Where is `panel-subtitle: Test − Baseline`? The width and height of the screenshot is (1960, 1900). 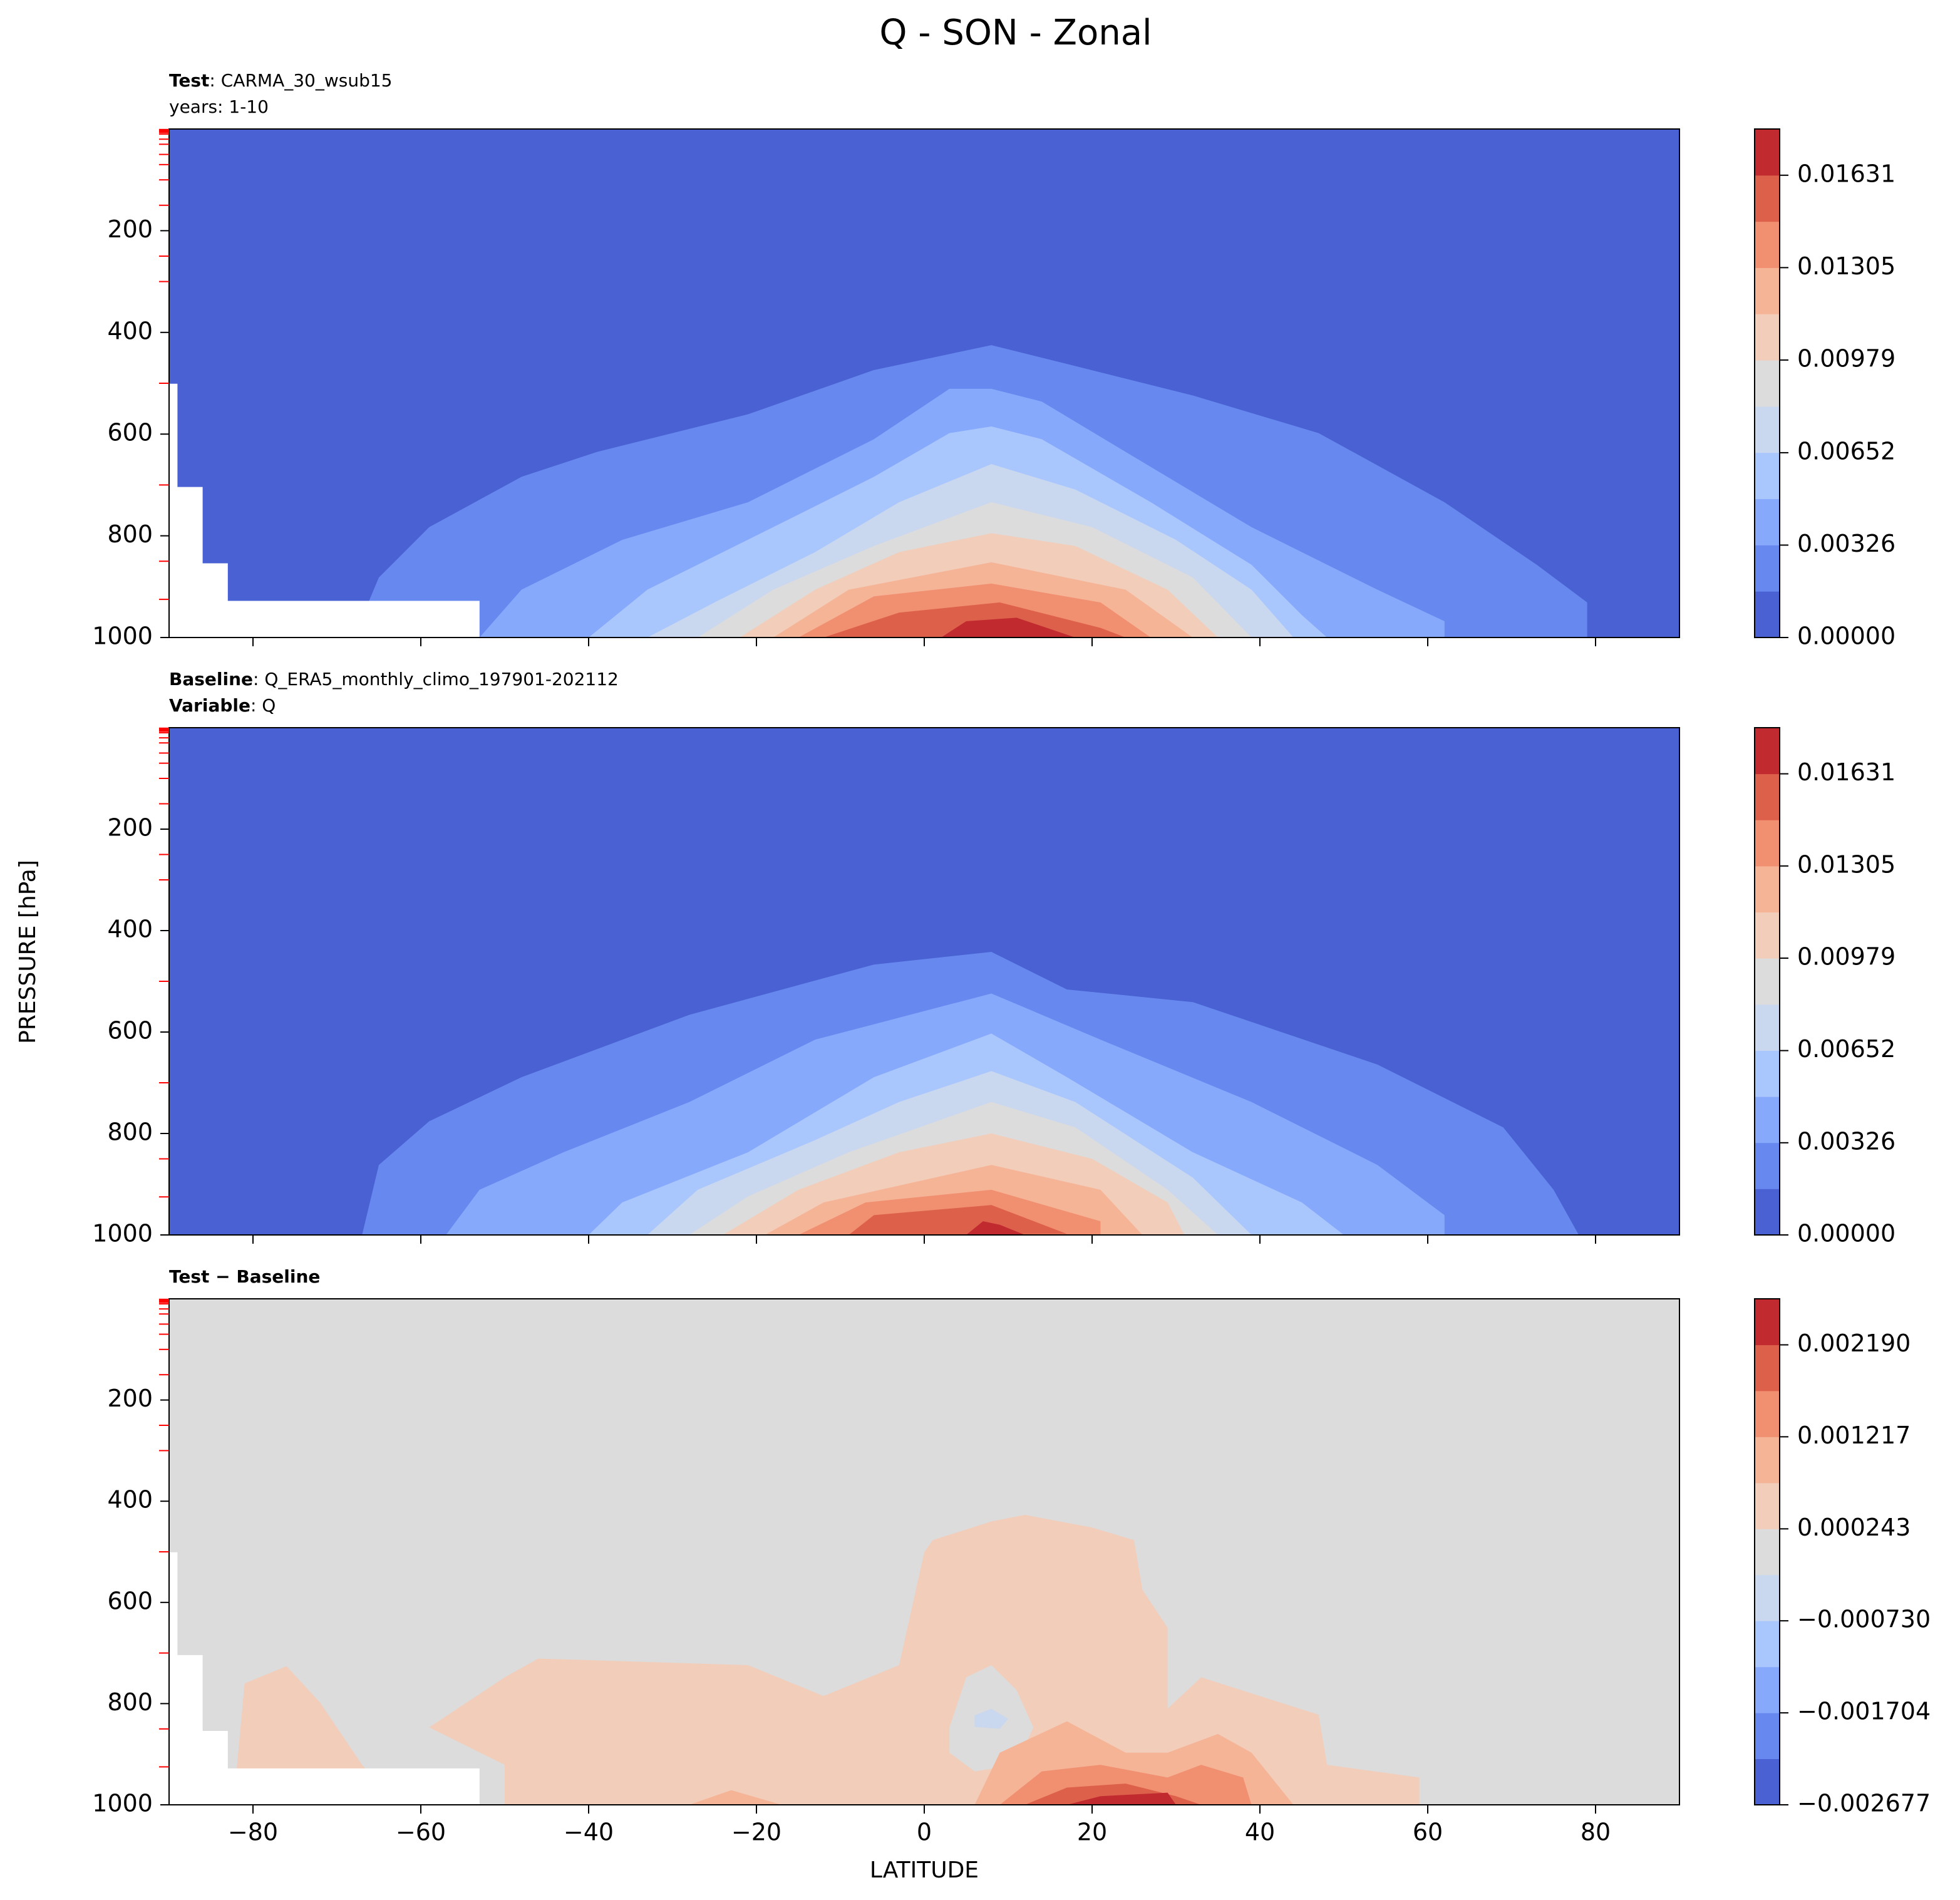
panel-subtitle: Test − Baseline is located at coordinates (244, 1276).